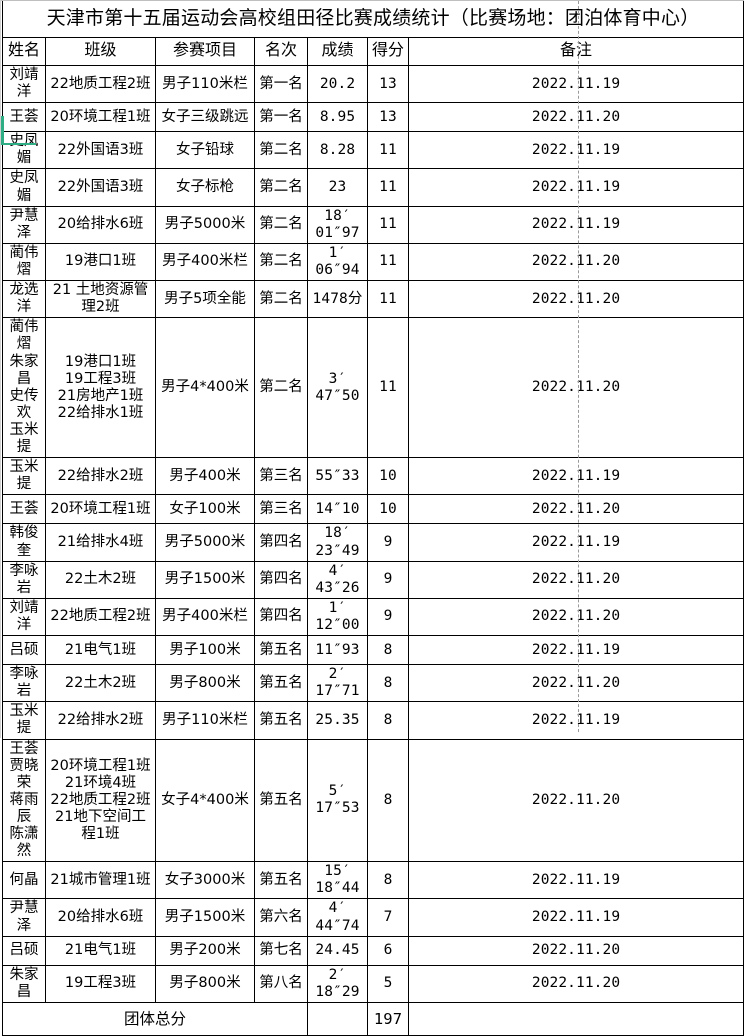 The image size is (744, 1036). What do you see at coordinates (337, 683) in the screenshot?
I see `cell-result: 2′ 17″71` at bounding box center [337, 683].